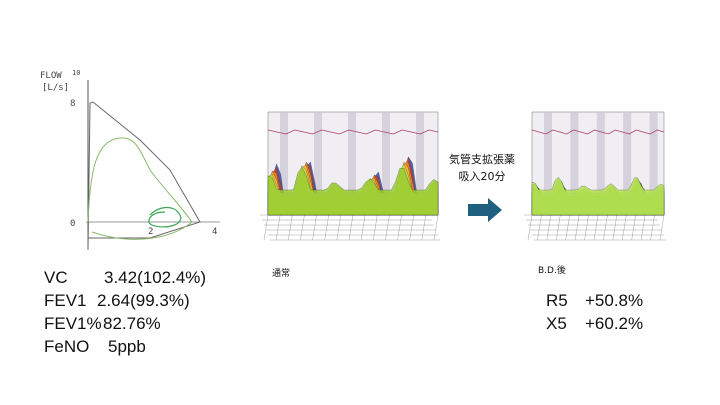 The height and width of the screenshot is (405, 720). Describe the element at coordinates (482, 159) in the screenshot. I see `arrow-label: 気管支拡張薬` at that location.